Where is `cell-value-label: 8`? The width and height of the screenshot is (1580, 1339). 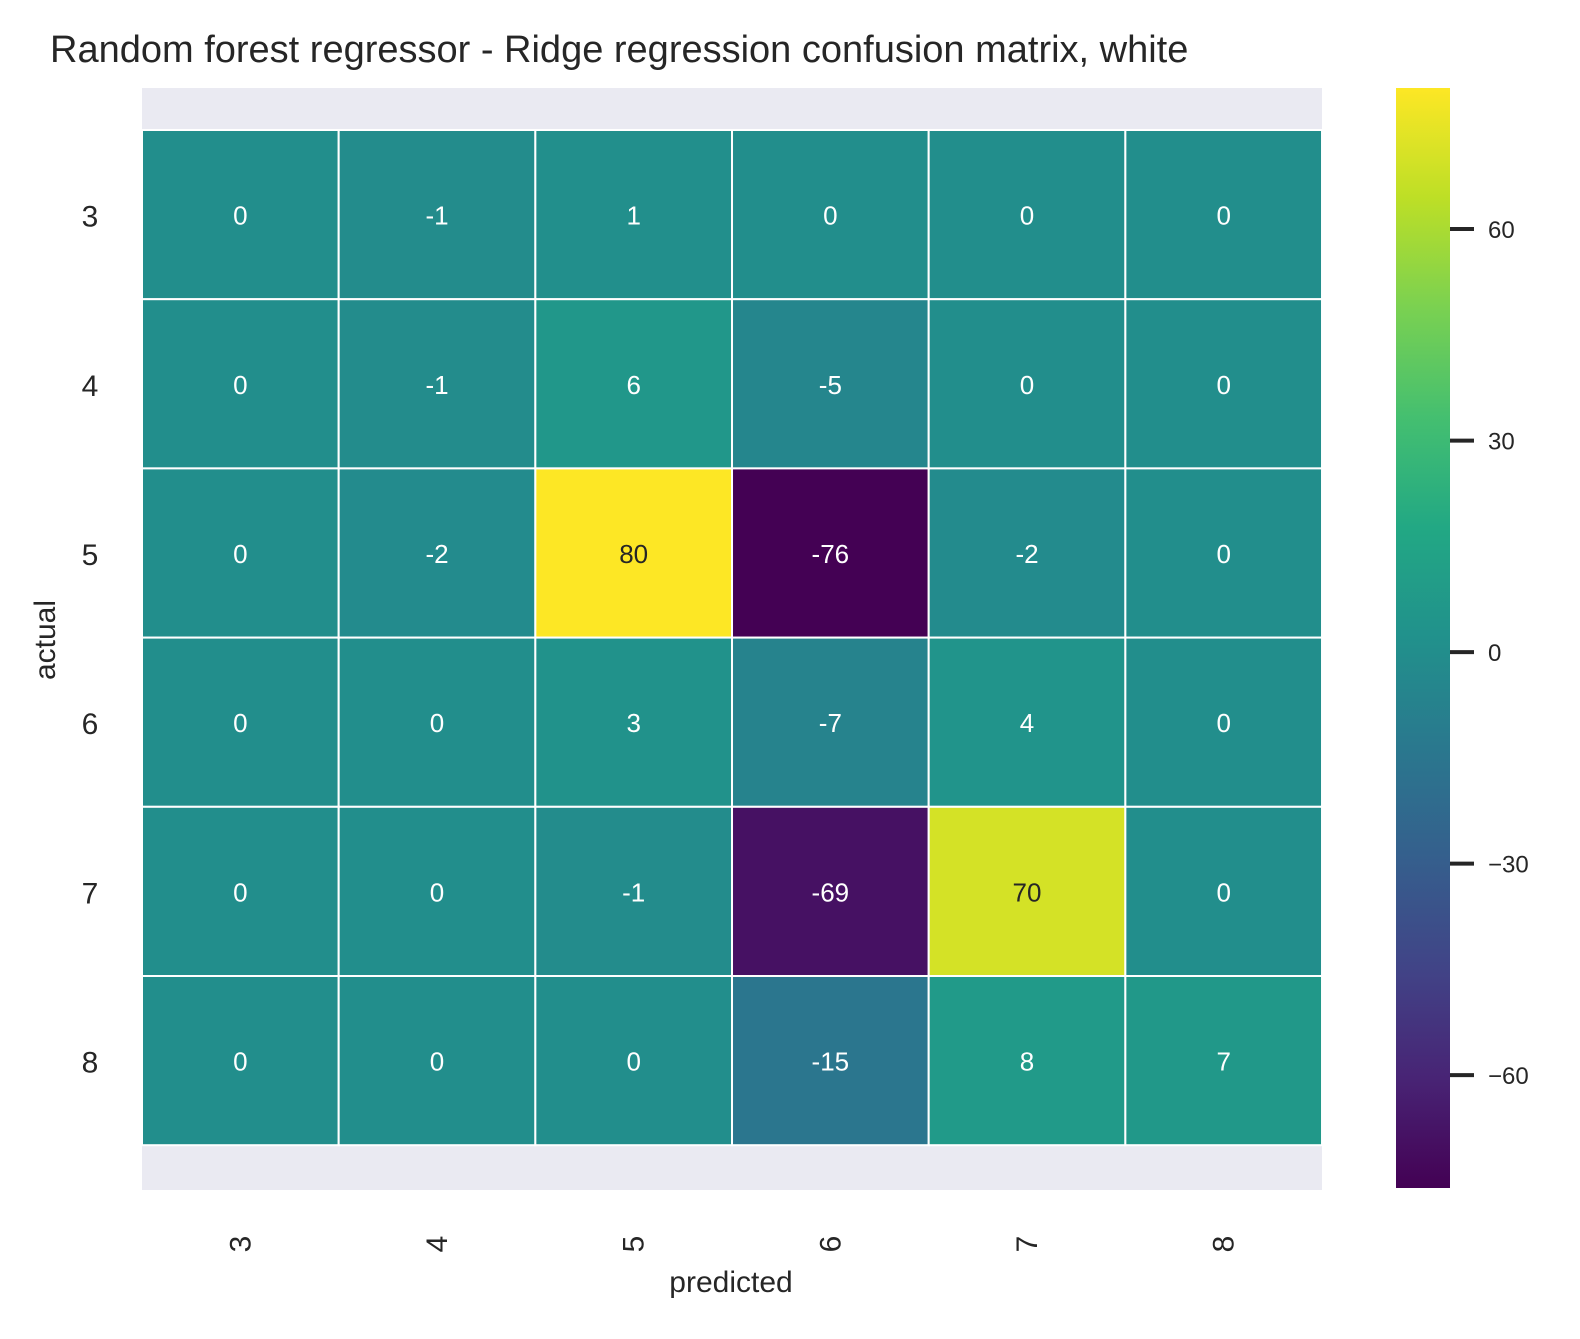
cell-value-label: 8 is located at coordinates (1027, 1062).